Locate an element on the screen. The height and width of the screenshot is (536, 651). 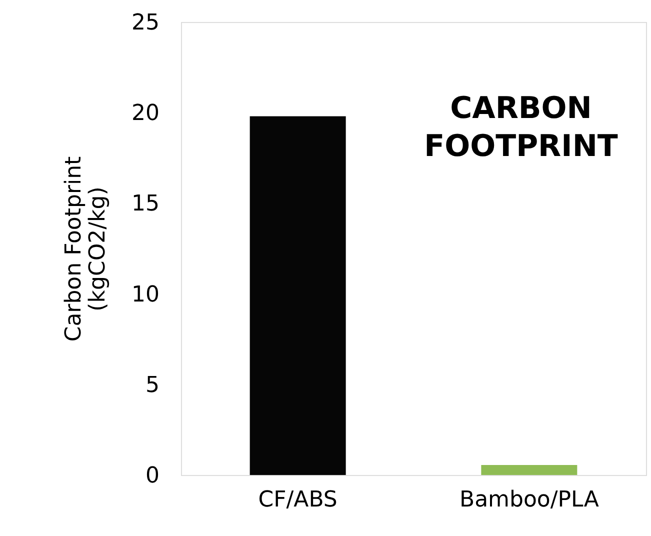
y-tick-label: 5 is located at coordinates (153, 385).